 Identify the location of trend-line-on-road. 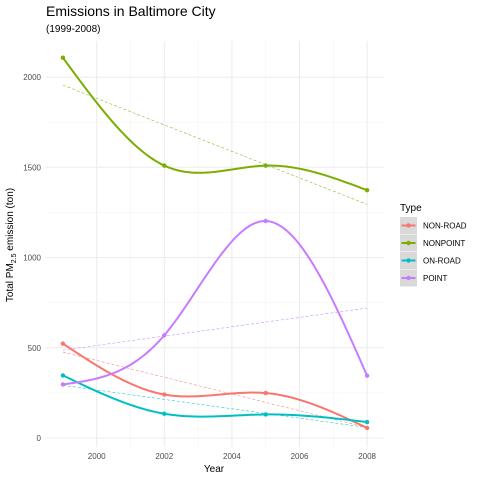
(215, 406).